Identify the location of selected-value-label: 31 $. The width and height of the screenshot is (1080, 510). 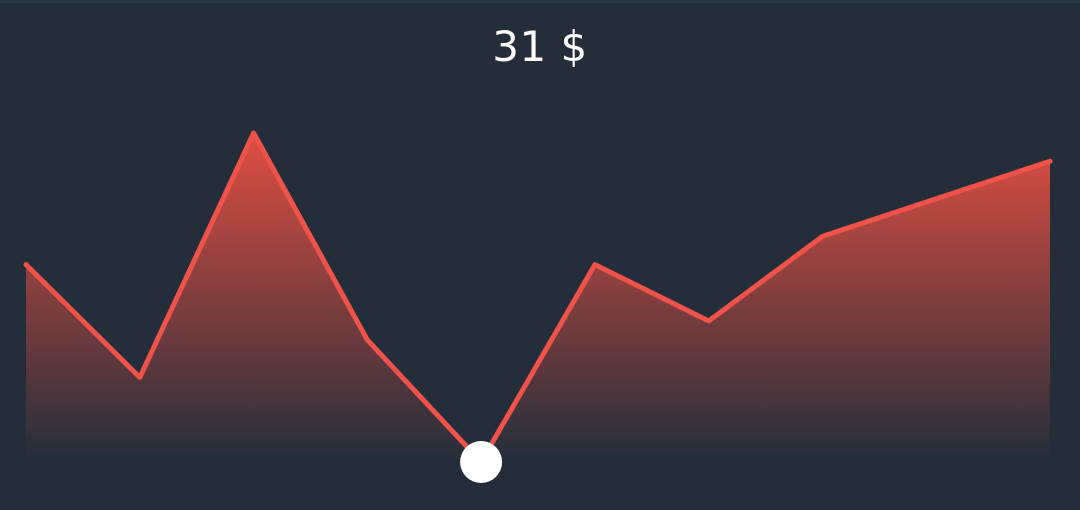
(540, 46).